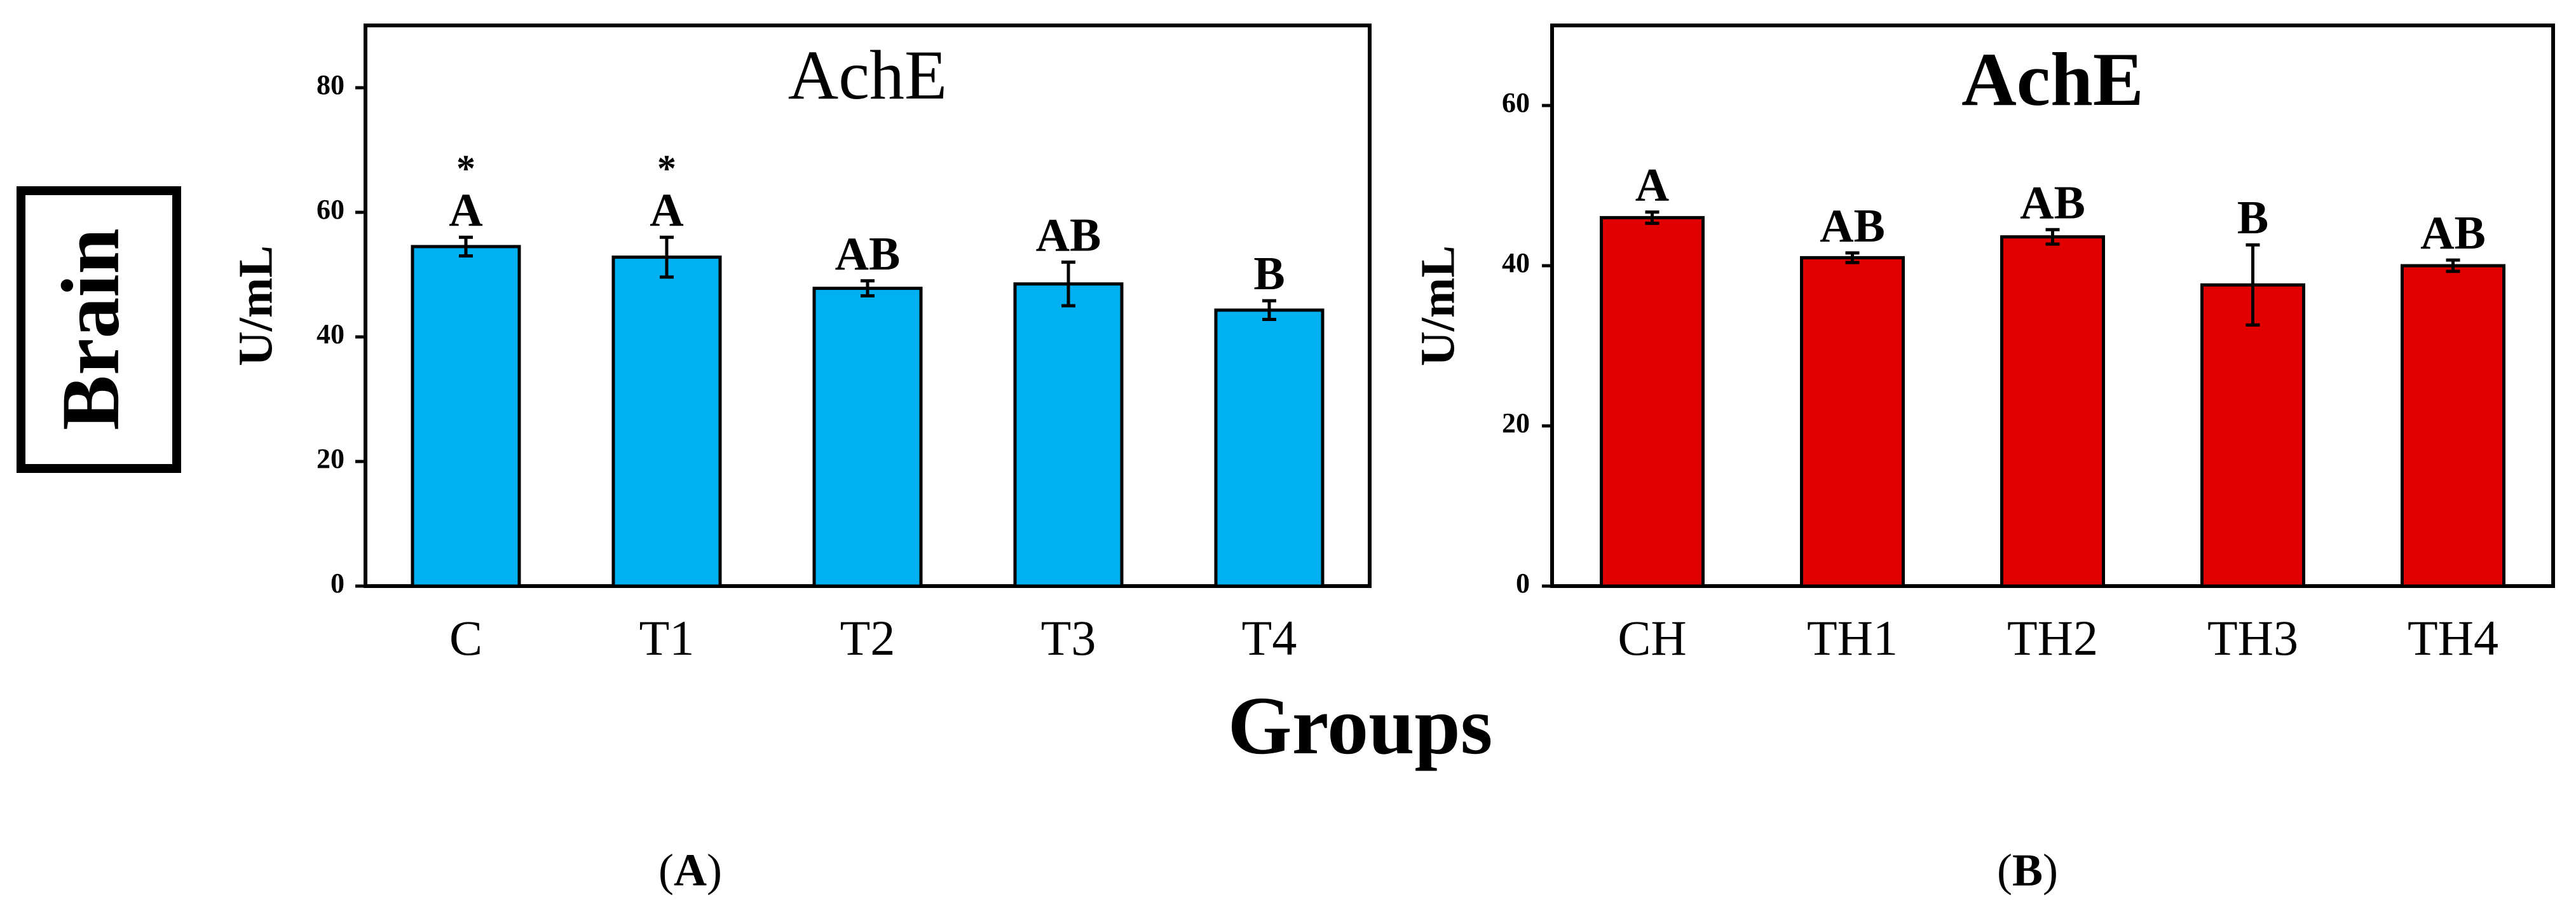 This screenshot has width=2576, height=909. I want to click on x-tick-label: TH2, so click(2052, 638).